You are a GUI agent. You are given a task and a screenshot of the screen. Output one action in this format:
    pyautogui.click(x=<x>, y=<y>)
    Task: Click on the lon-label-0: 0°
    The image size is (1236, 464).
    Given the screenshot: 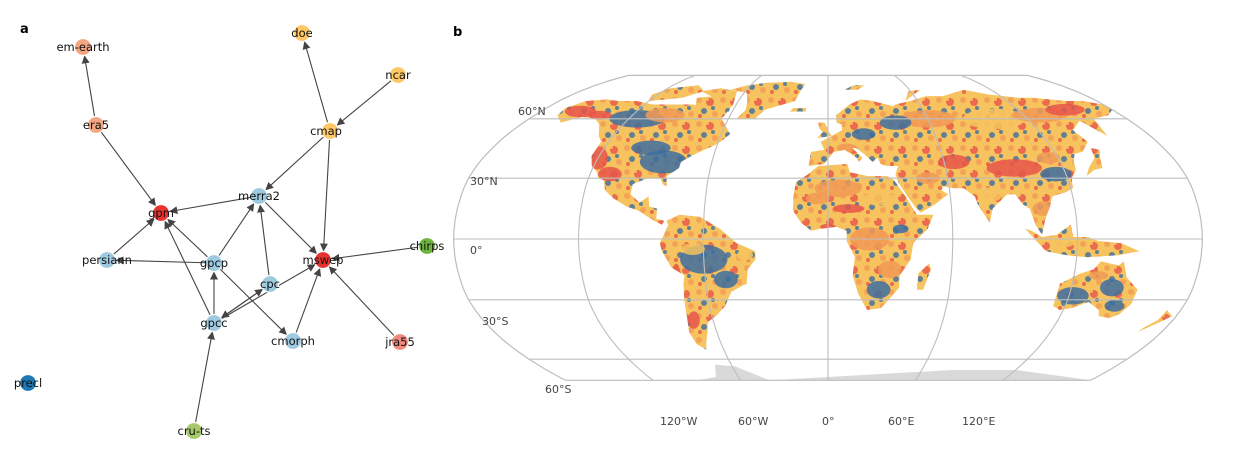 What is the action you would take?
    pyautogui.click(x=828, y=421)
    